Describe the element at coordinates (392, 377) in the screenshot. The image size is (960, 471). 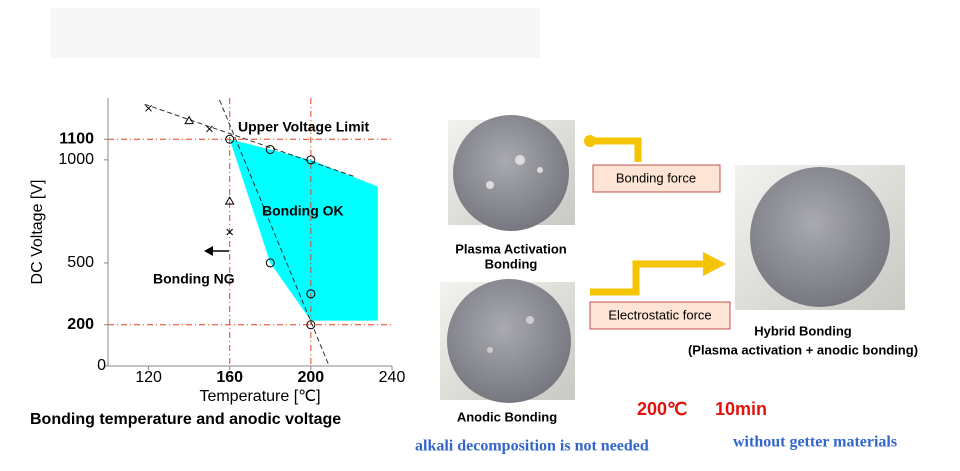
I see `x-tick-label: 240` at that location.